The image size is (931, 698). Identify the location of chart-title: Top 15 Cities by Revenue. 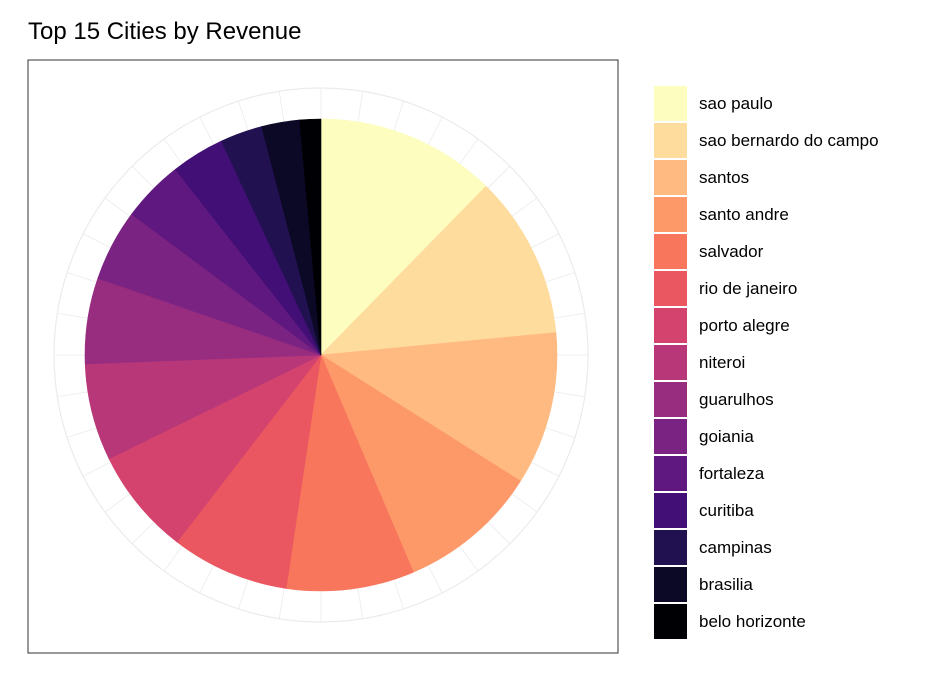
(165, 31).